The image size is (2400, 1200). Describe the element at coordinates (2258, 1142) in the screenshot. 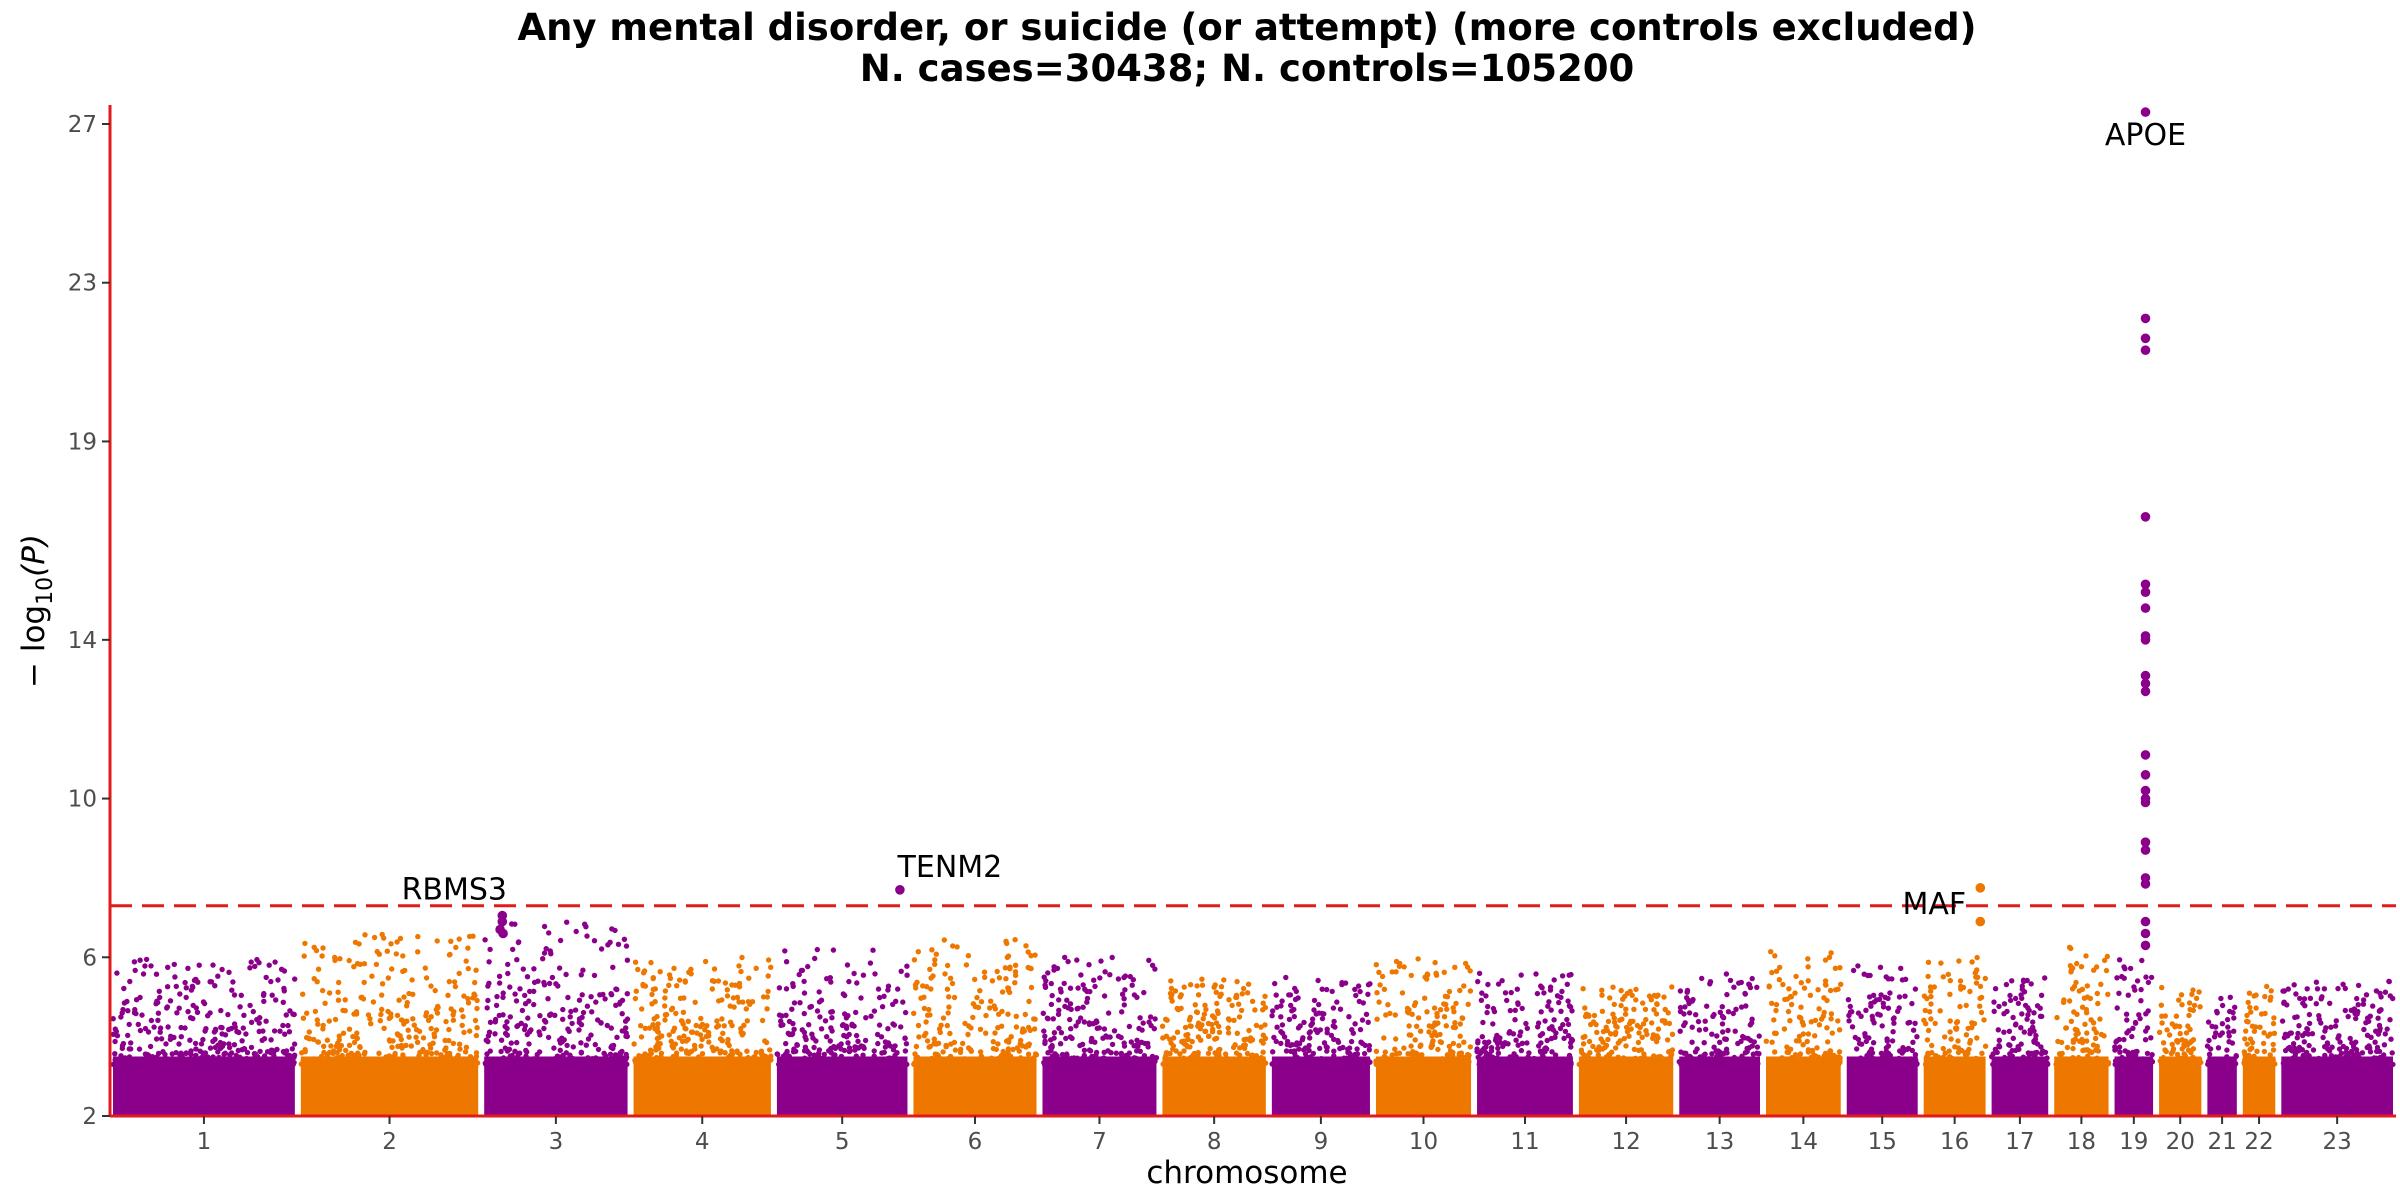

I see `x-tick-label: 22` at that location.